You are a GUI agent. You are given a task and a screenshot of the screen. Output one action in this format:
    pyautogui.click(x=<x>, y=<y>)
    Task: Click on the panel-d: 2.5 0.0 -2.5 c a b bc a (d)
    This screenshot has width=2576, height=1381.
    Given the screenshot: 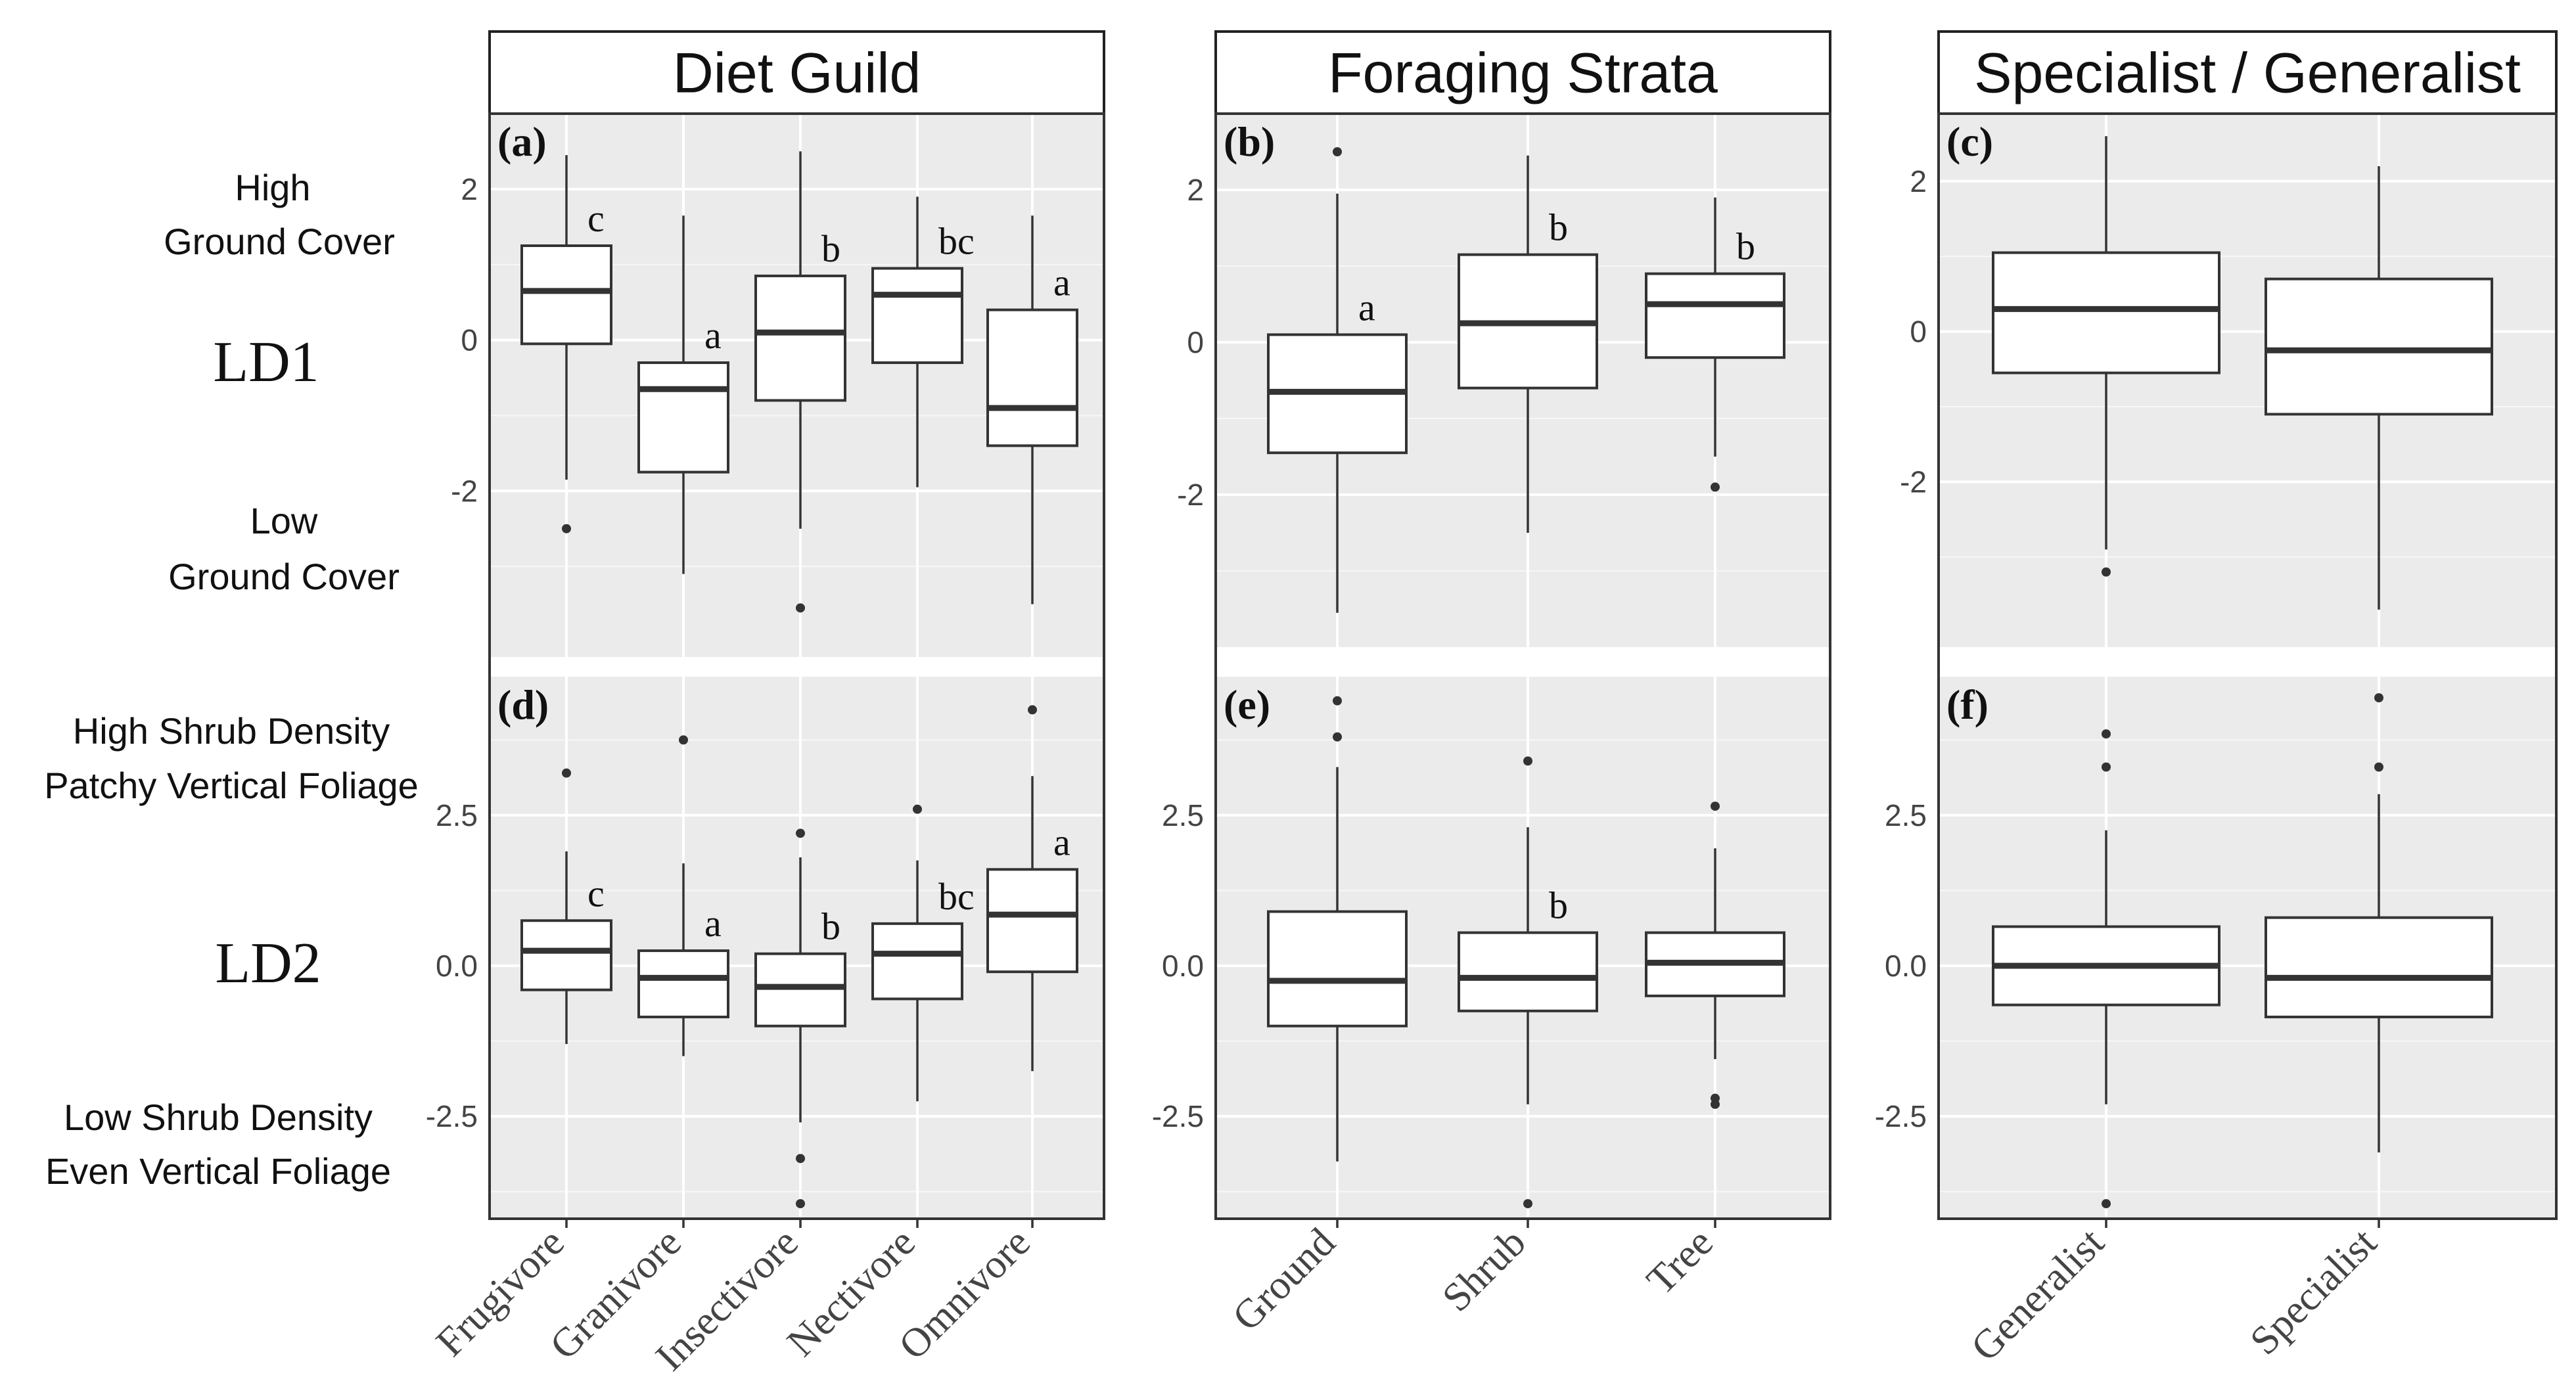 What is the action you would take?
    pyautogui.click(x=765, y=948)
    